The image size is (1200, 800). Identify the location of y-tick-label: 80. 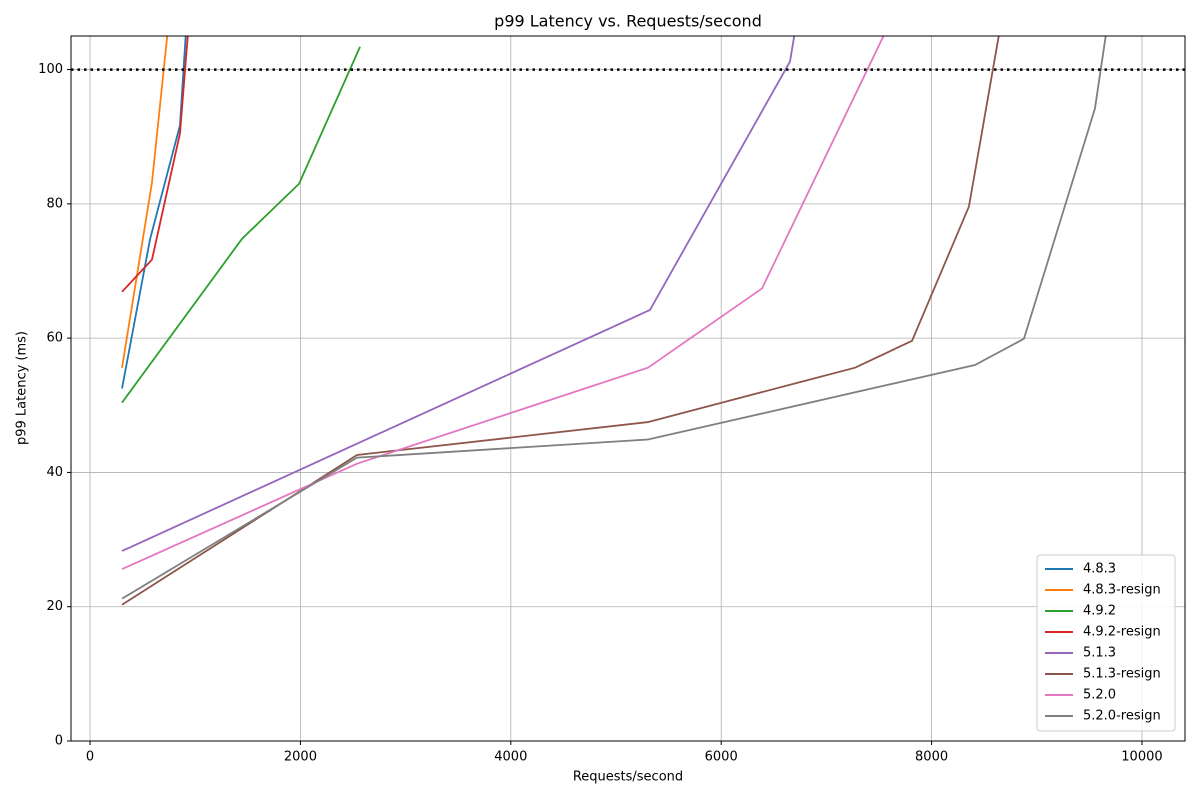
(54, 203).